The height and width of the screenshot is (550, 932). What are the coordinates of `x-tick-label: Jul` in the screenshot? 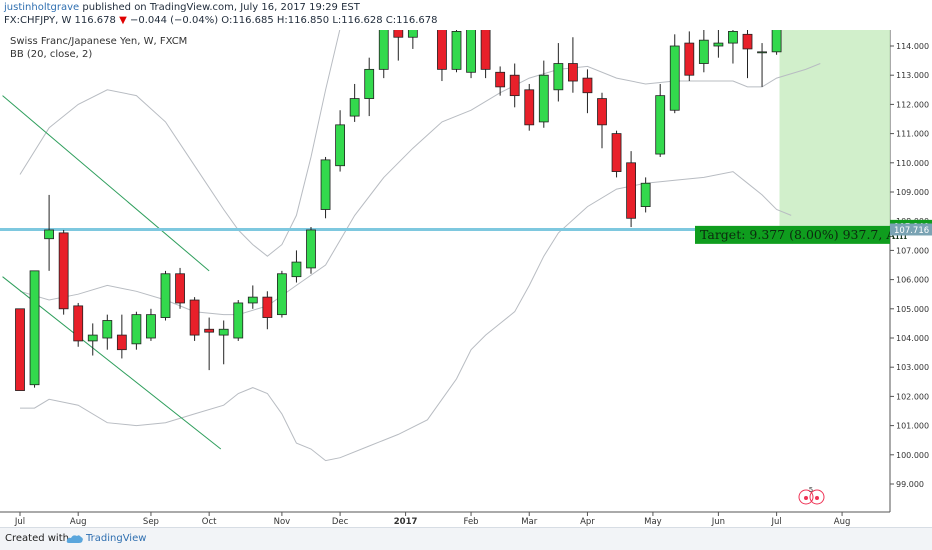 It's located at (775, 522).